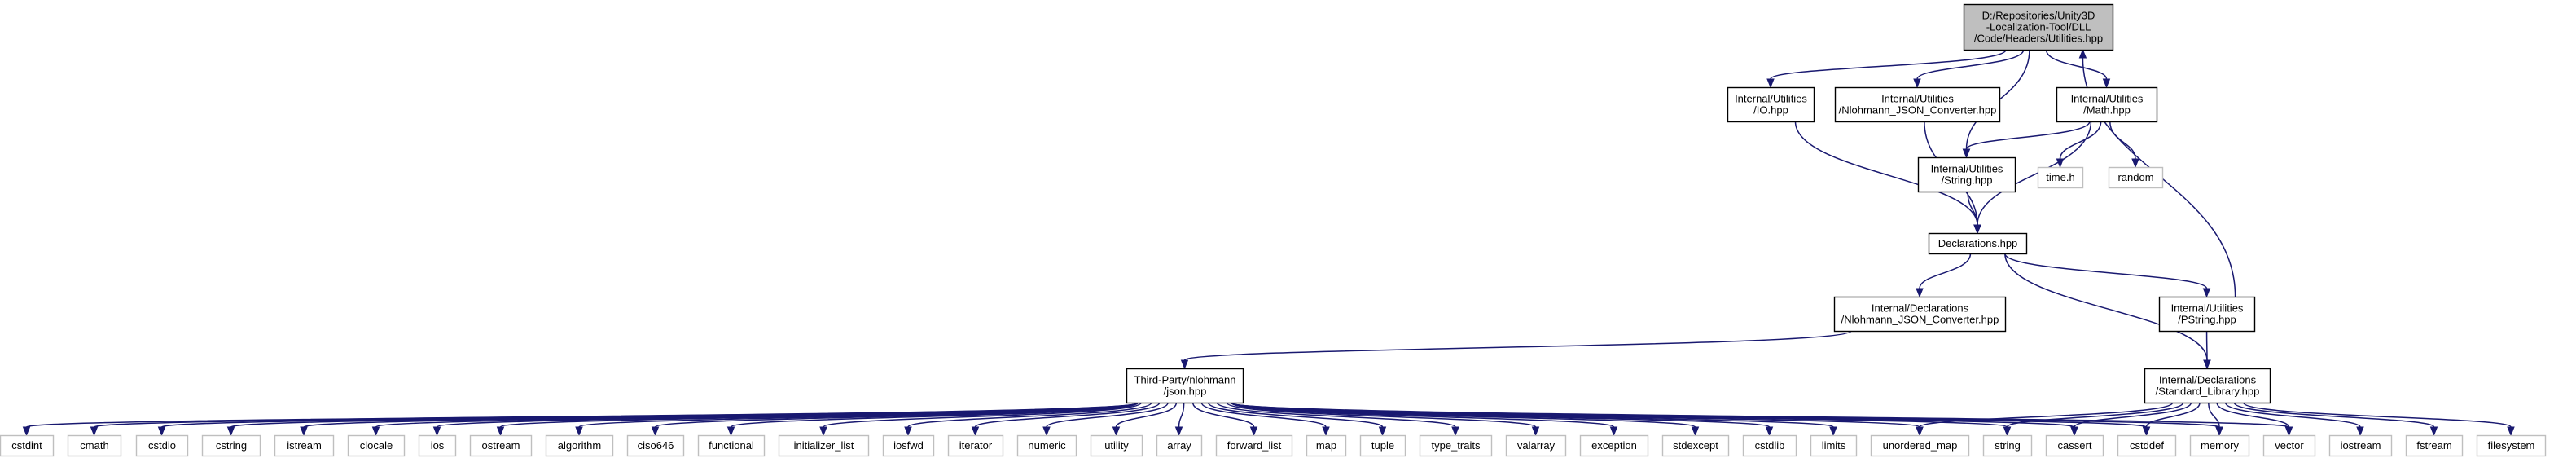  What do you see at coordinates (1383, 445) in the screenshot?
I see `node-tuple: tuple` at bounding box center [1383, 445].